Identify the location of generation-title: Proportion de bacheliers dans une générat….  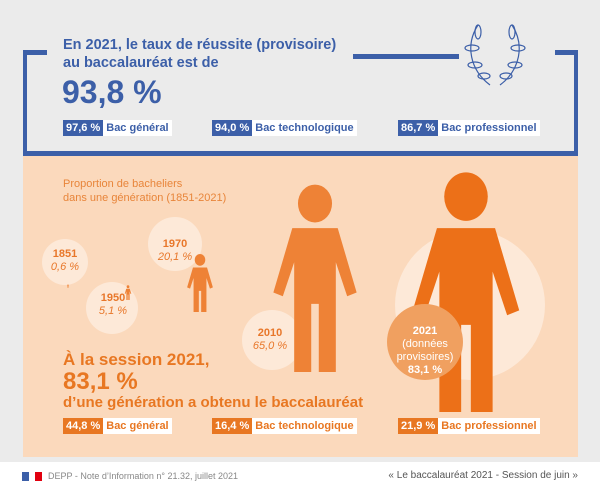
(144, 191).